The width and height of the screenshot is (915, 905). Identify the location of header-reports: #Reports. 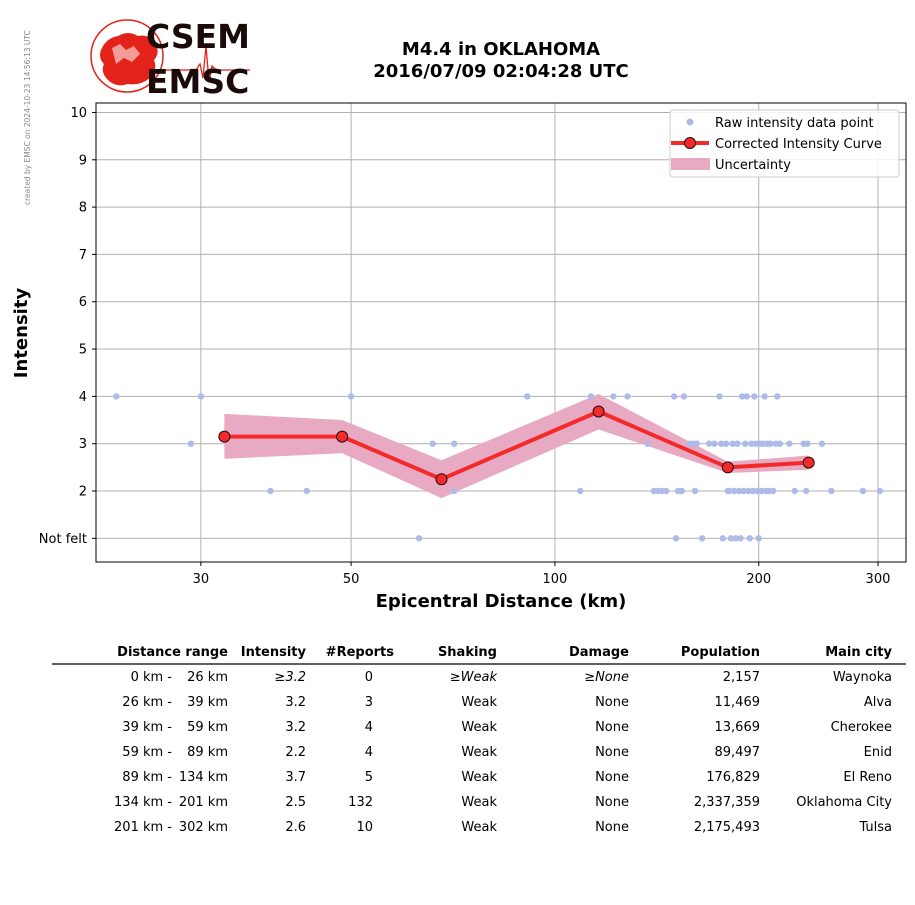
(360, 652).